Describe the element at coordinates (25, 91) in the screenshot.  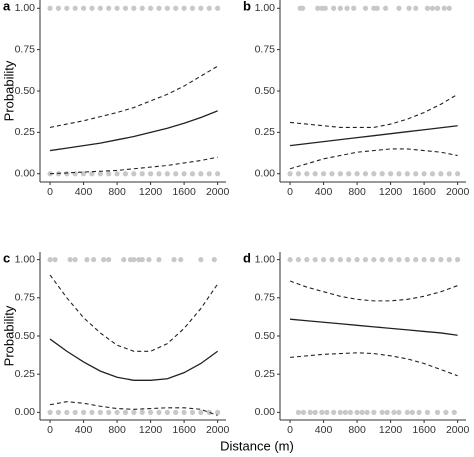
I see `y-tick-label: 0.50` at that location.